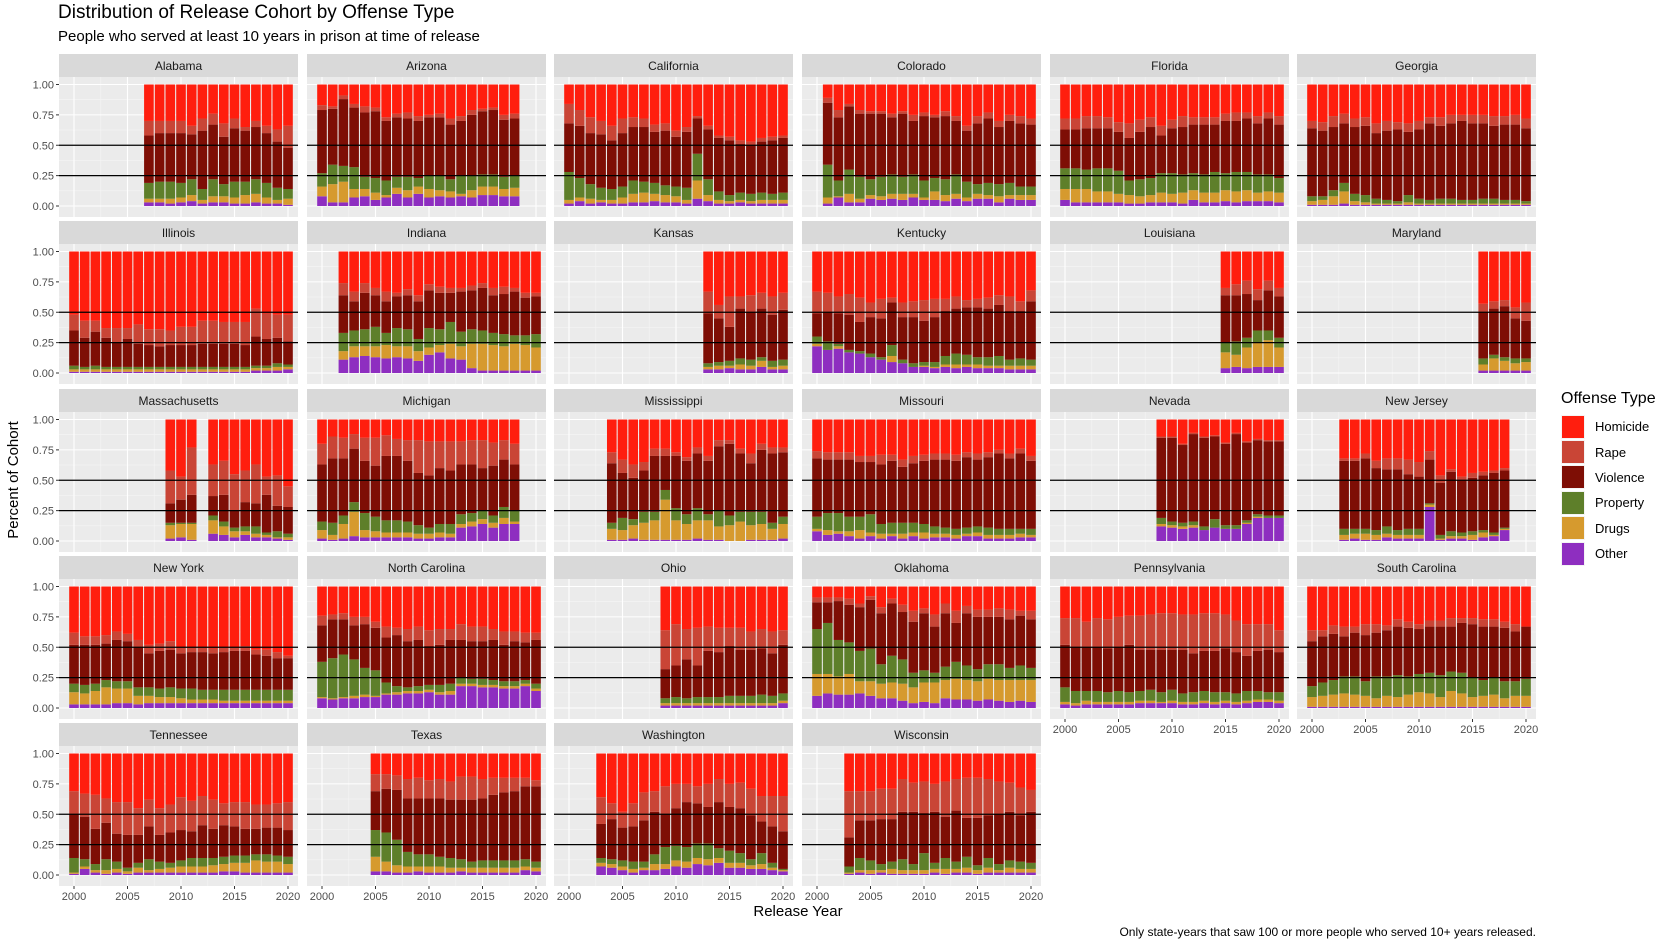  Describe the element at coordinates (1322, 701) in the screenshot. I see `bar-drugs-2001` at that location.